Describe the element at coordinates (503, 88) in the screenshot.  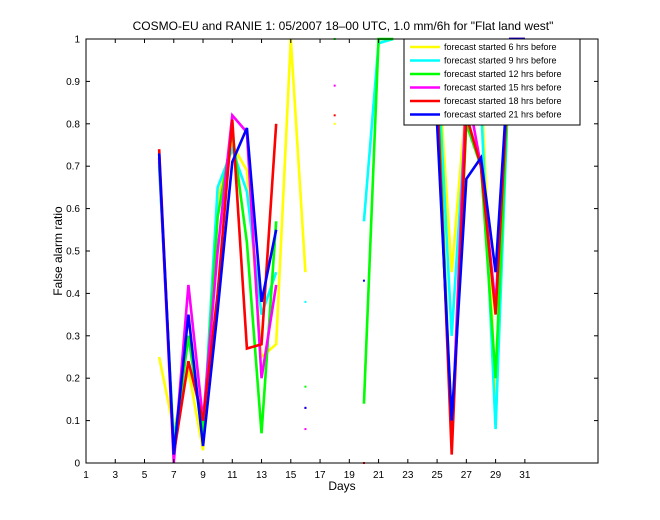
I see `legend-label: forecast started 15 hrs before` at that location.